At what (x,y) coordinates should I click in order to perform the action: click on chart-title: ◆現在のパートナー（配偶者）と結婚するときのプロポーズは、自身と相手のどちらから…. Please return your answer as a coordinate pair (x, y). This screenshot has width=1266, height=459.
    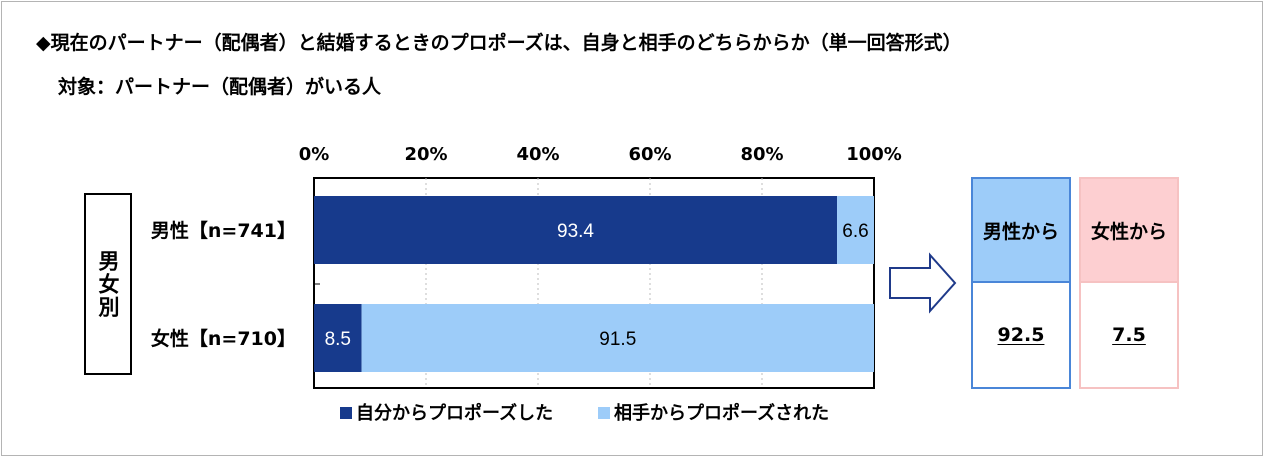
    Looking at the image, I should click on (499, 43).